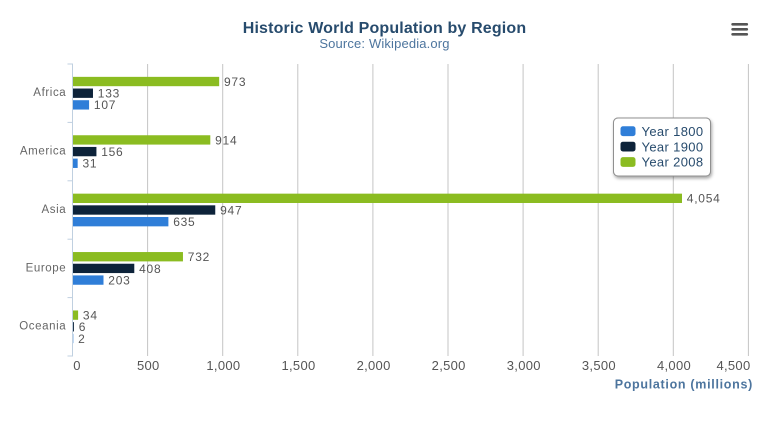 Image resolution: width=769 pixels, height=421 pixels. Describe the element at coordinates (385, 28) in the screenshot. I see `svg-text:Historic World Population by R: Historic World Population by Region` at that location.